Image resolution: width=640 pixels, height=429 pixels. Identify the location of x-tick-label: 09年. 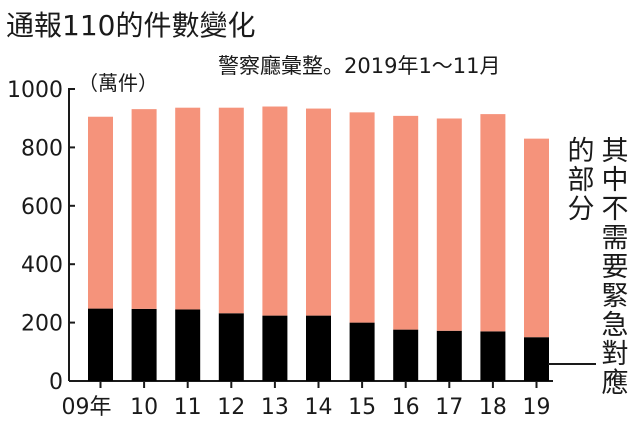
(87, 407).